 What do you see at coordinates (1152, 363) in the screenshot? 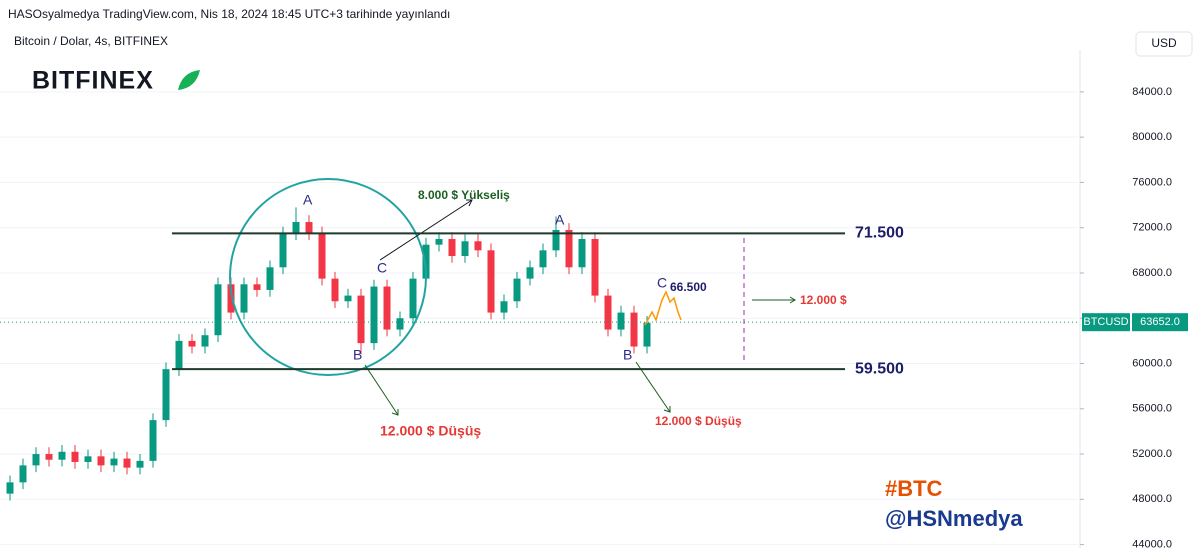
I see `y-tick-label: 60000.0` at bounding box center [1152, 363].